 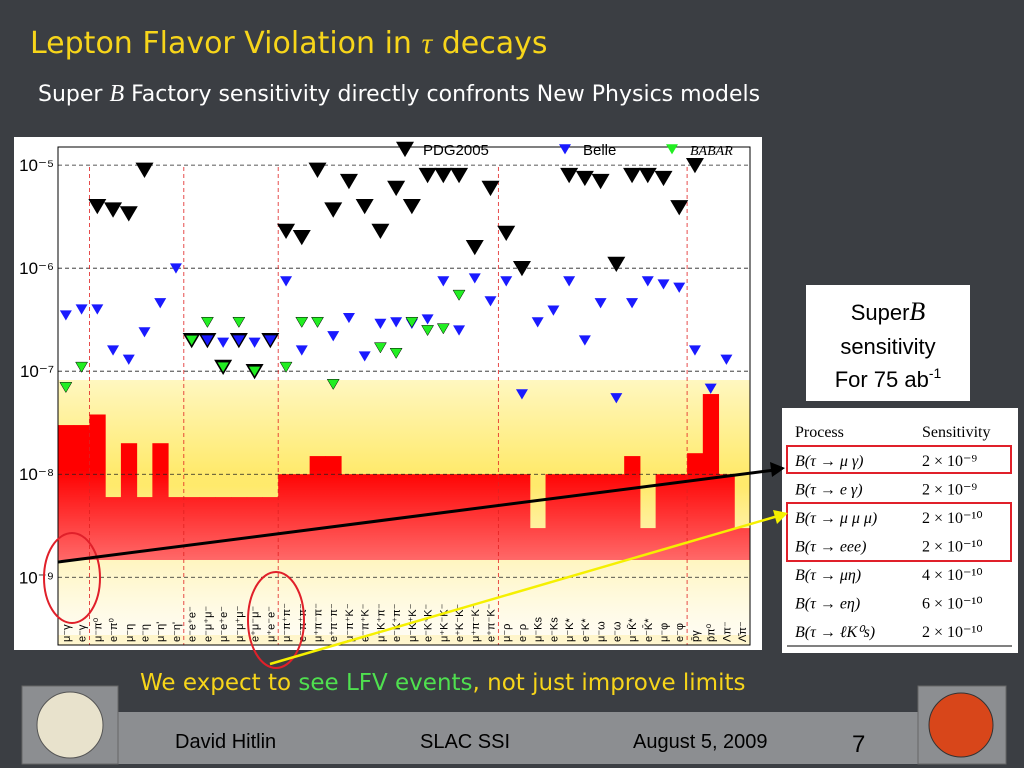 I want to click on circle, so click(x=276, y=620).